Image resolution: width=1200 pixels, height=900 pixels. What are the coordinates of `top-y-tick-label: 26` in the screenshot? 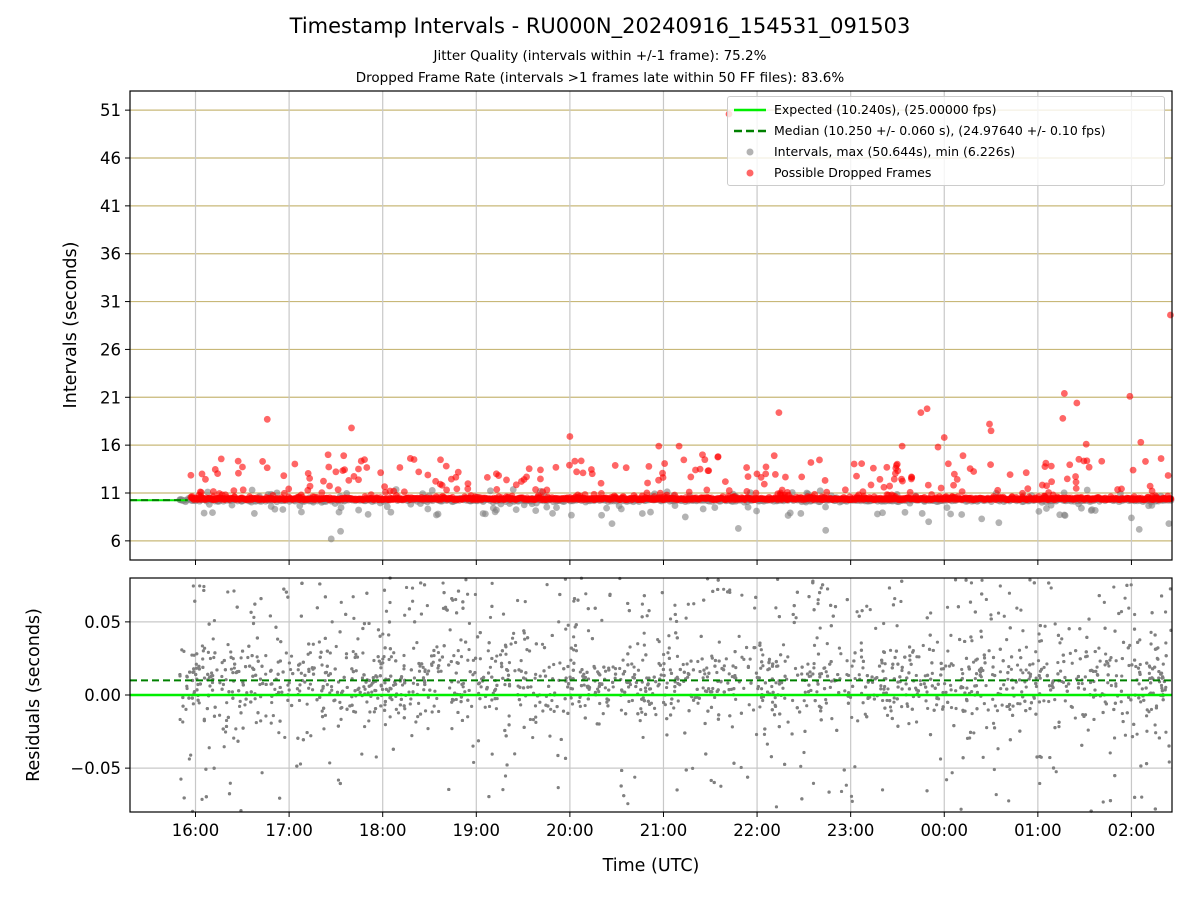 It's located at (110, 349).